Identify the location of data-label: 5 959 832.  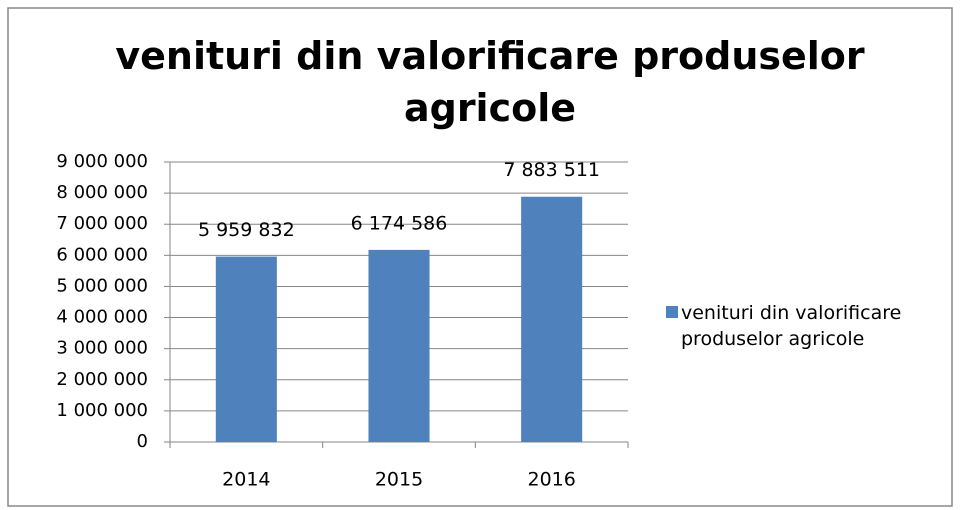
(246, 230).